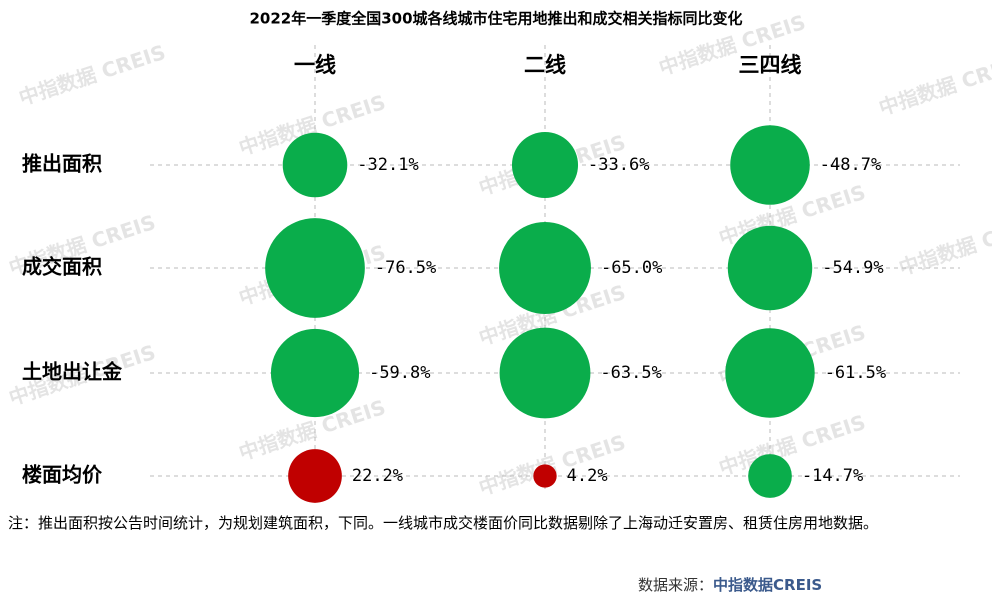  Describe the element at coordinates (387, 165) in the screenshot. I see `value-label: -32.1%` at that location.